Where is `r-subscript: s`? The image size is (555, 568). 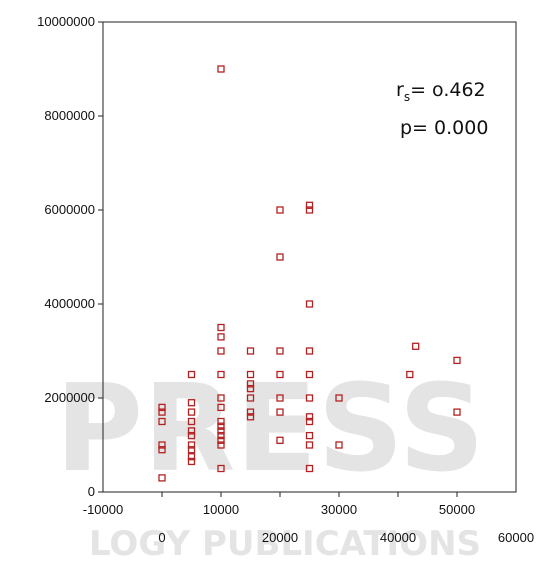 r-subscript: s is located at coordinates (407, 97).